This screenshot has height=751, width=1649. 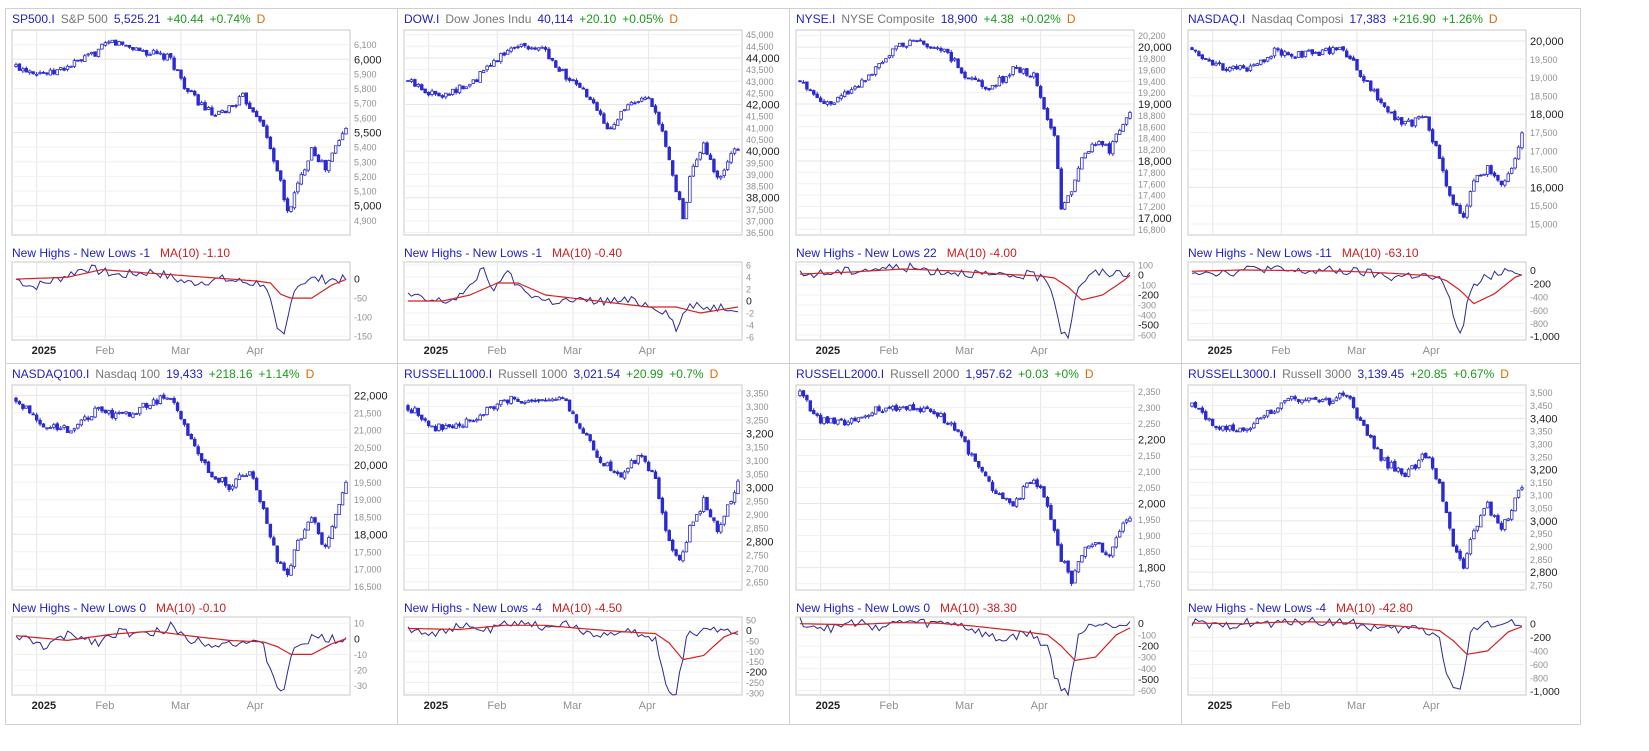 What do you see at coordinates (1232, 374) in the screenshot?
I see `ticker-symbol: RUSSELL3000.I` at bounding box center [1232, 374].